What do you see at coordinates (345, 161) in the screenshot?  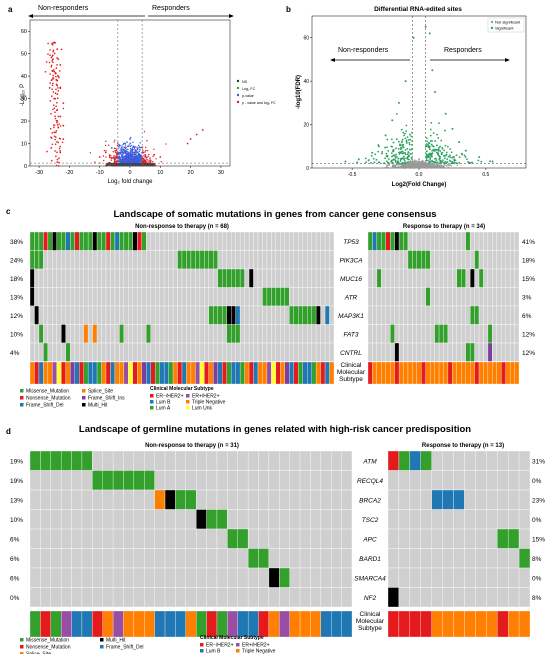 I see `series-point-b` at bounding box center [345, 161].